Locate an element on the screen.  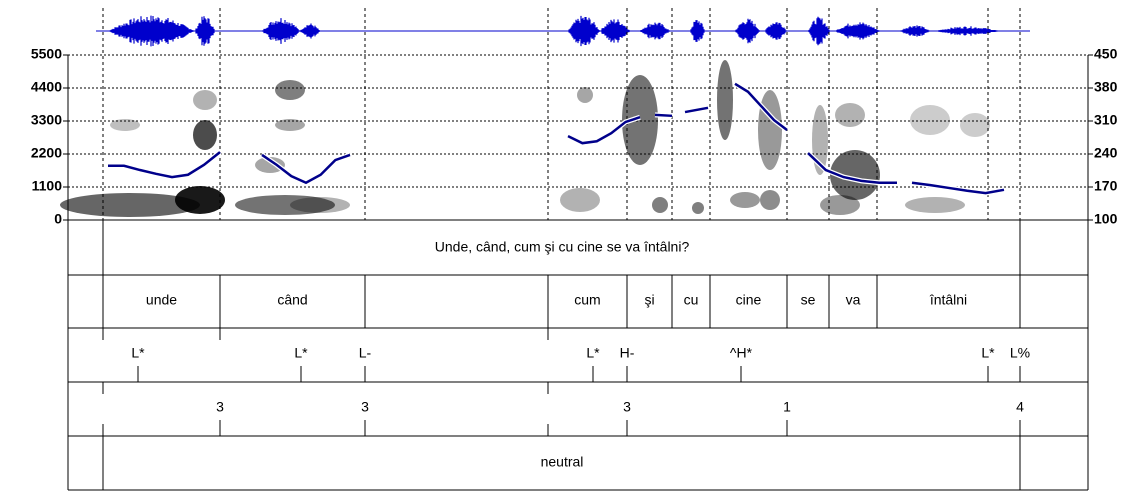
word-label: întâlni is located at coordinates (948, 300).